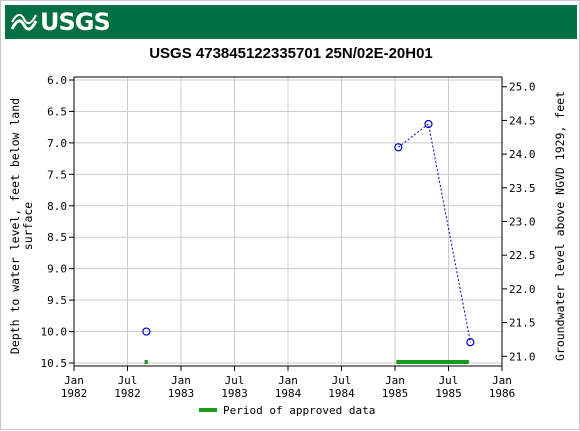 The height and width of the screenshot is (431, 580). I want to click on usgs-logo-text: USGS, so click(75, 22).